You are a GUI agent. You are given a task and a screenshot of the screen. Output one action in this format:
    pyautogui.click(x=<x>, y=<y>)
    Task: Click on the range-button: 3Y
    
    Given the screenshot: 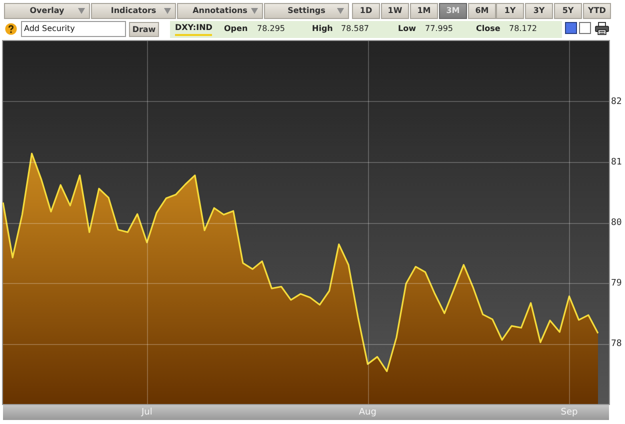 What is the action you would take?
    pyautogui.click(x=539, y=11)
    